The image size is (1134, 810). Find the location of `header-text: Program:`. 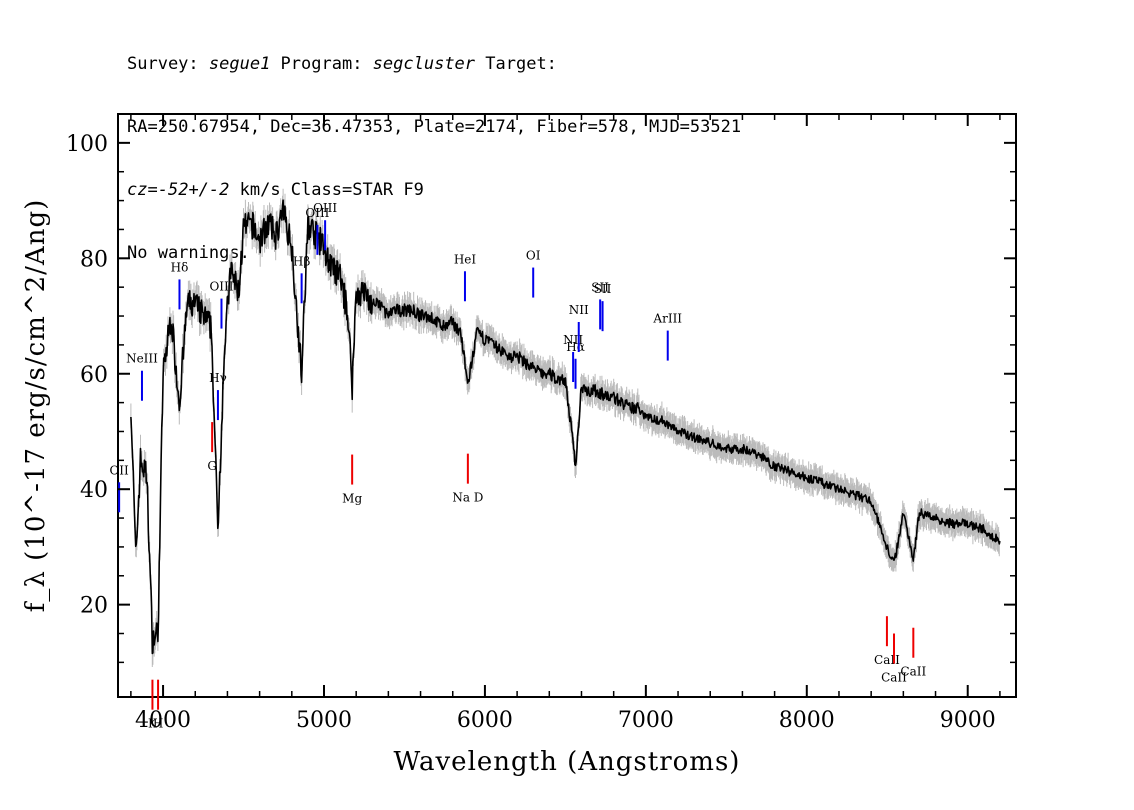

header-text: Program: is located at coordinates (321, 64).